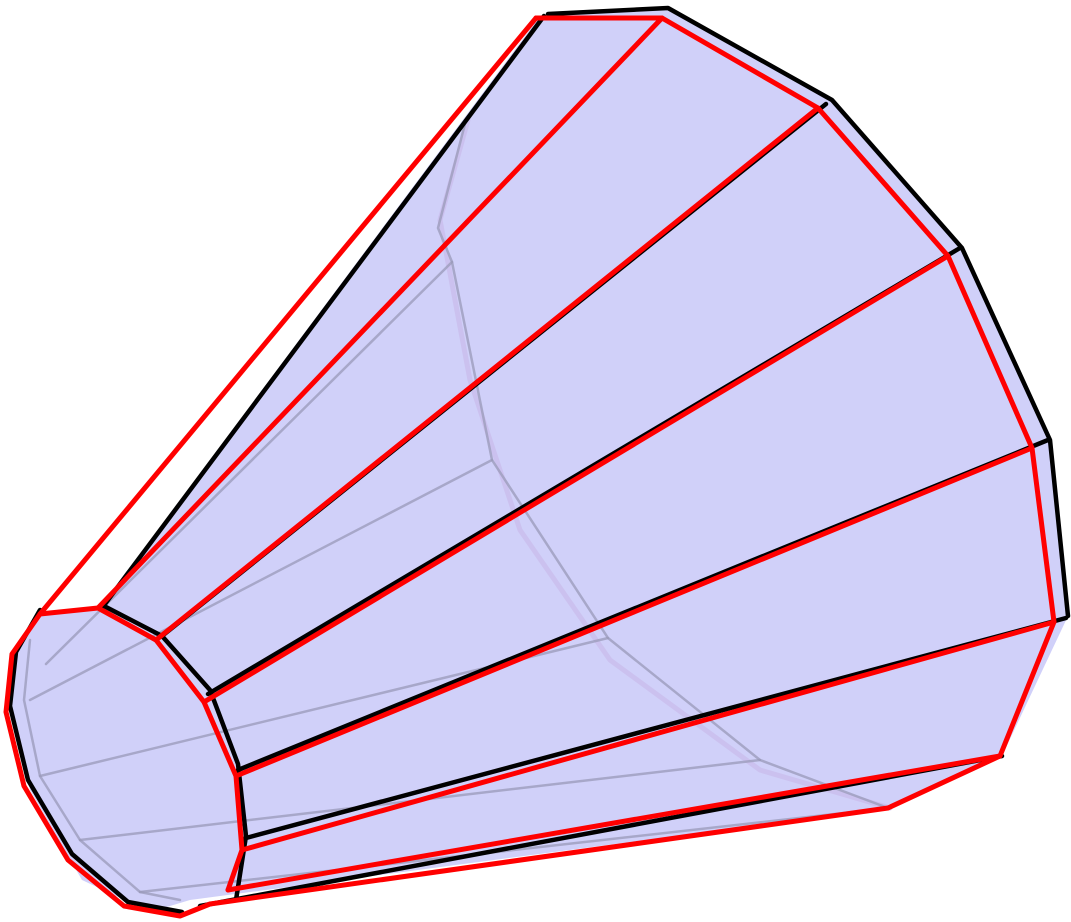  I want to click on hidden-small-rim, so click(102, 770).